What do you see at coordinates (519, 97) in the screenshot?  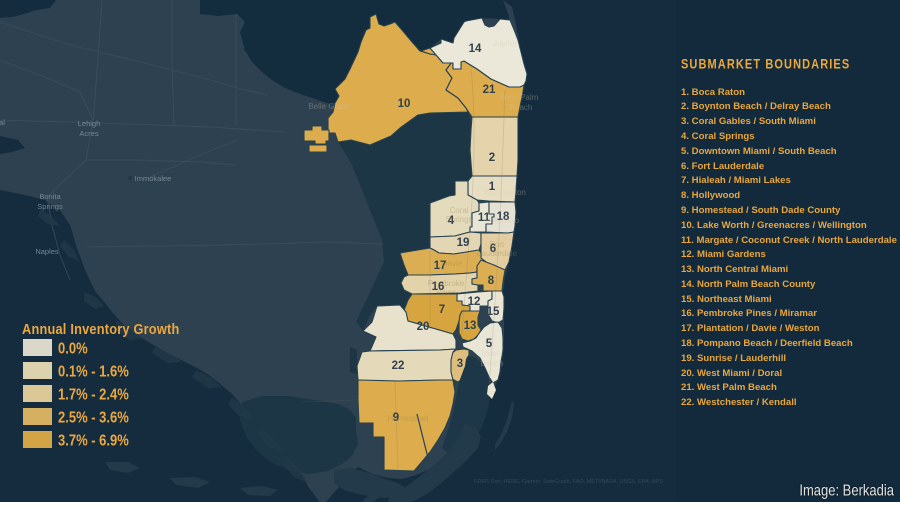 I see `svg-text: West Palm` at bounding box center [519, 97].